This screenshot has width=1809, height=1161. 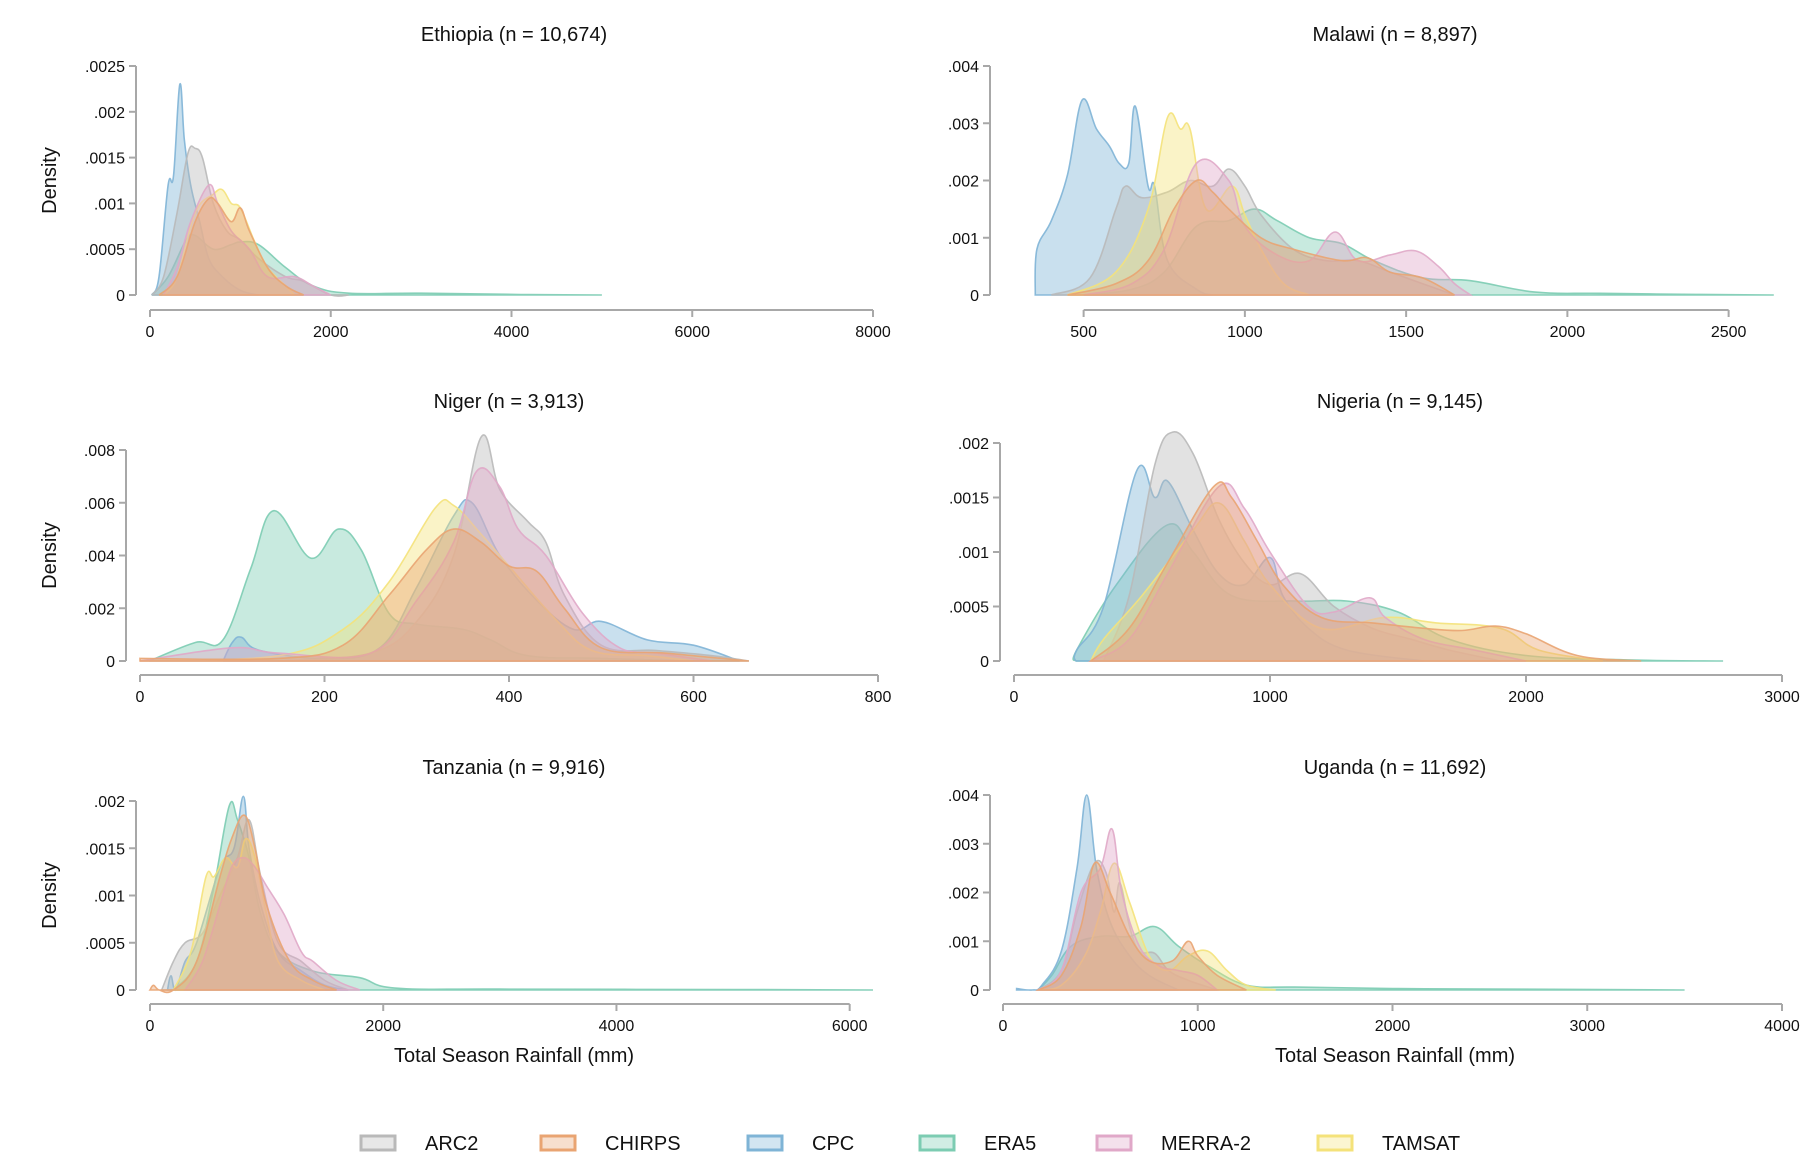 What do you see at coordinates (418, 1144) in the screenshot?
I see `legend-item-arc2: ARC2` at bounding box center [418, 1144].